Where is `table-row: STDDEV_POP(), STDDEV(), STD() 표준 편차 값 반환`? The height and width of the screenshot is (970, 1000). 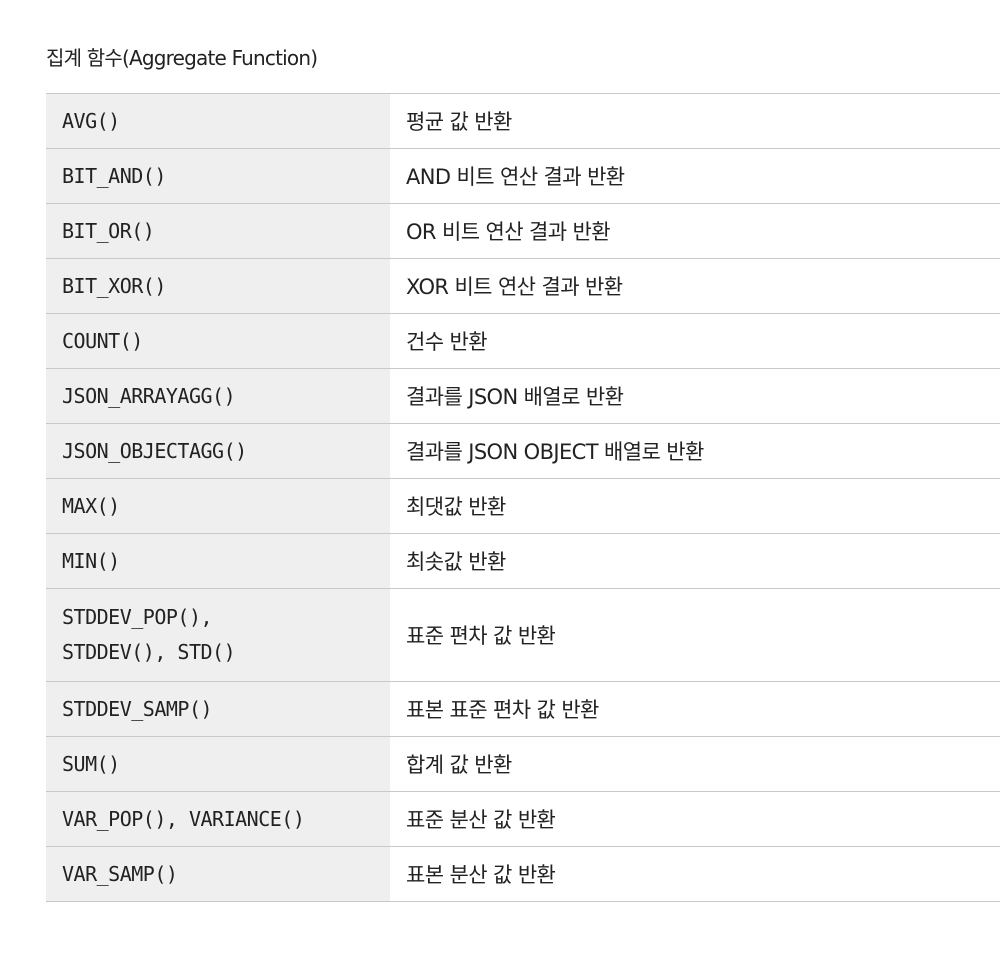
table-row: STDDEV_POP(), STDDEV(), STD() 표준 편차 값 반환 is located at coordinates (523, 635).